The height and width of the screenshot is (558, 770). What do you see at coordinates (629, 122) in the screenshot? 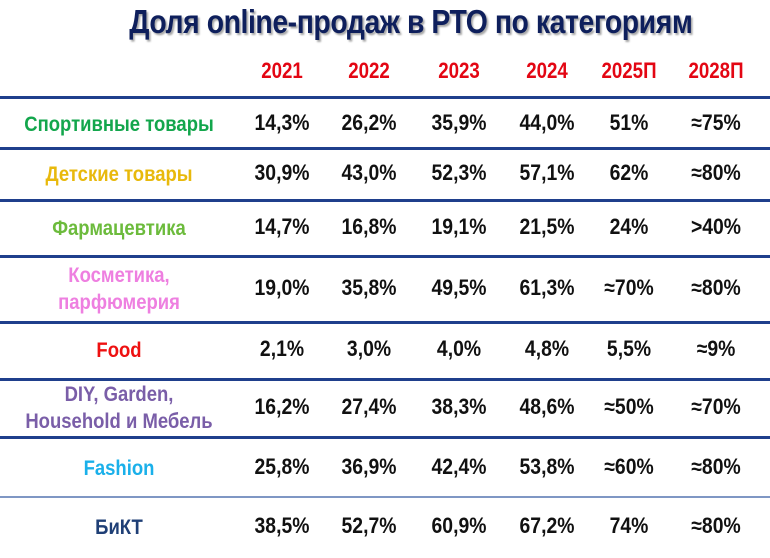
I see `value-cell: 51%` at bounding box center [629, 122].